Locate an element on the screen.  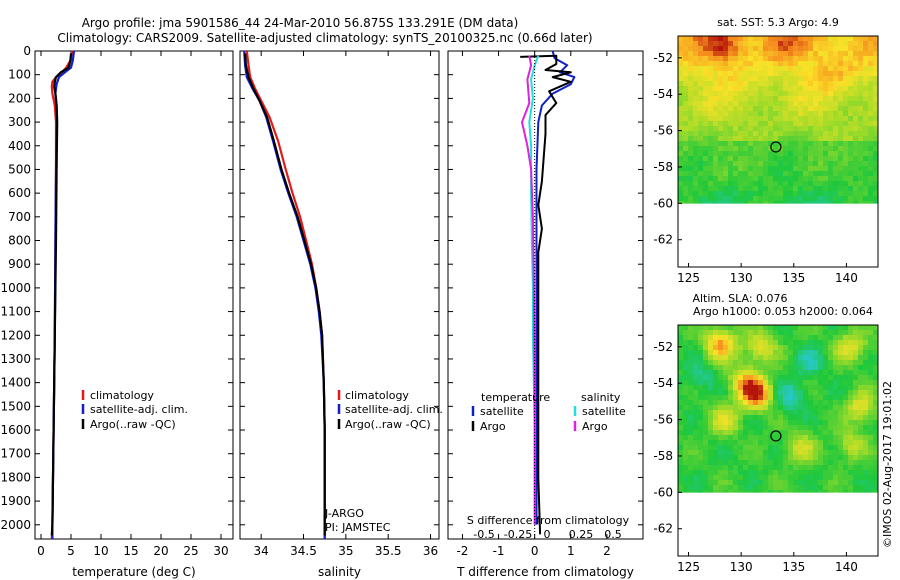
y-tick-label: 500 is located at coordinates (19, 169).